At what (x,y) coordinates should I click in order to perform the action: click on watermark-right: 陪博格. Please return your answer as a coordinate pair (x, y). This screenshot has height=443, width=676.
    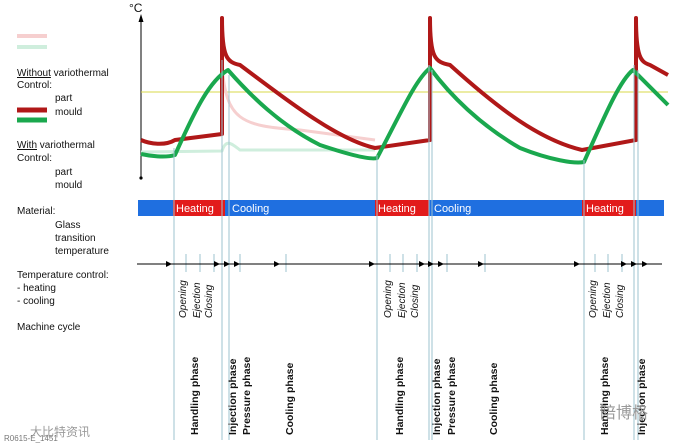
    Looking at the image, I should click on (624, 413).